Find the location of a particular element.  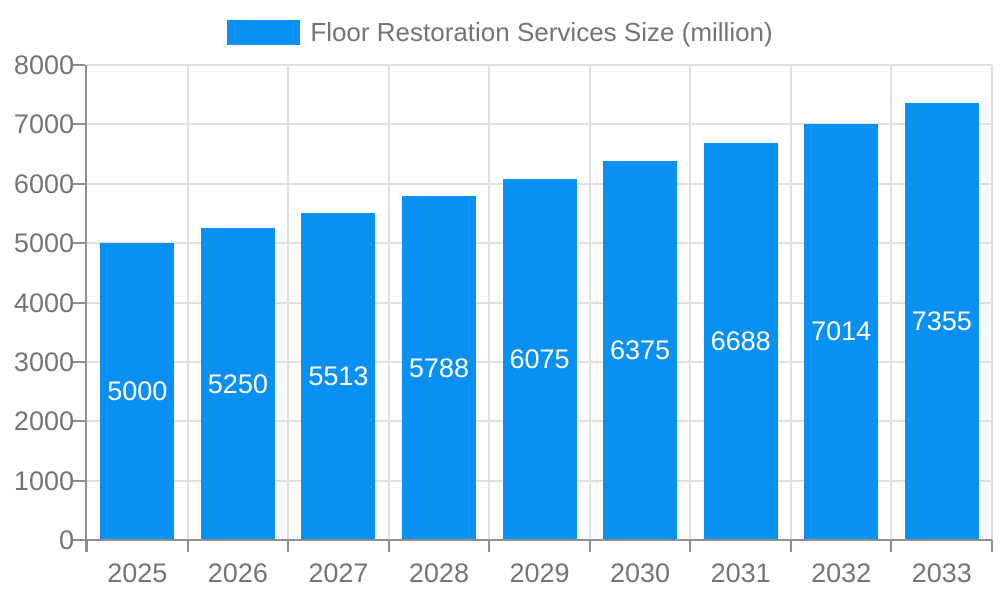

bar: 7355 is located at coordinates (941, 321).